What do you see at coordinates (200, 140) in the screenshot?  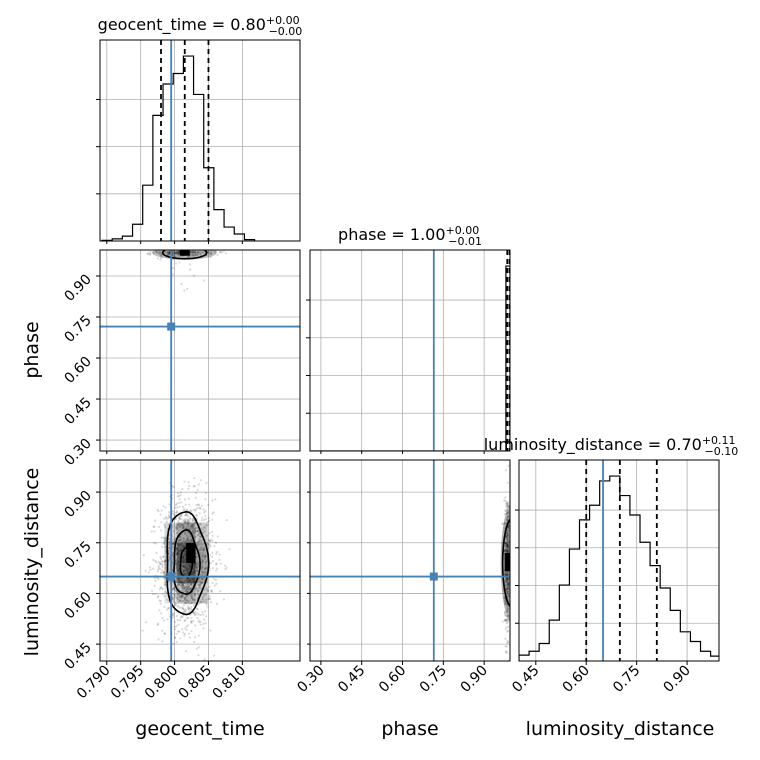 I see `panel-frame` at bounding box center [200, 140].